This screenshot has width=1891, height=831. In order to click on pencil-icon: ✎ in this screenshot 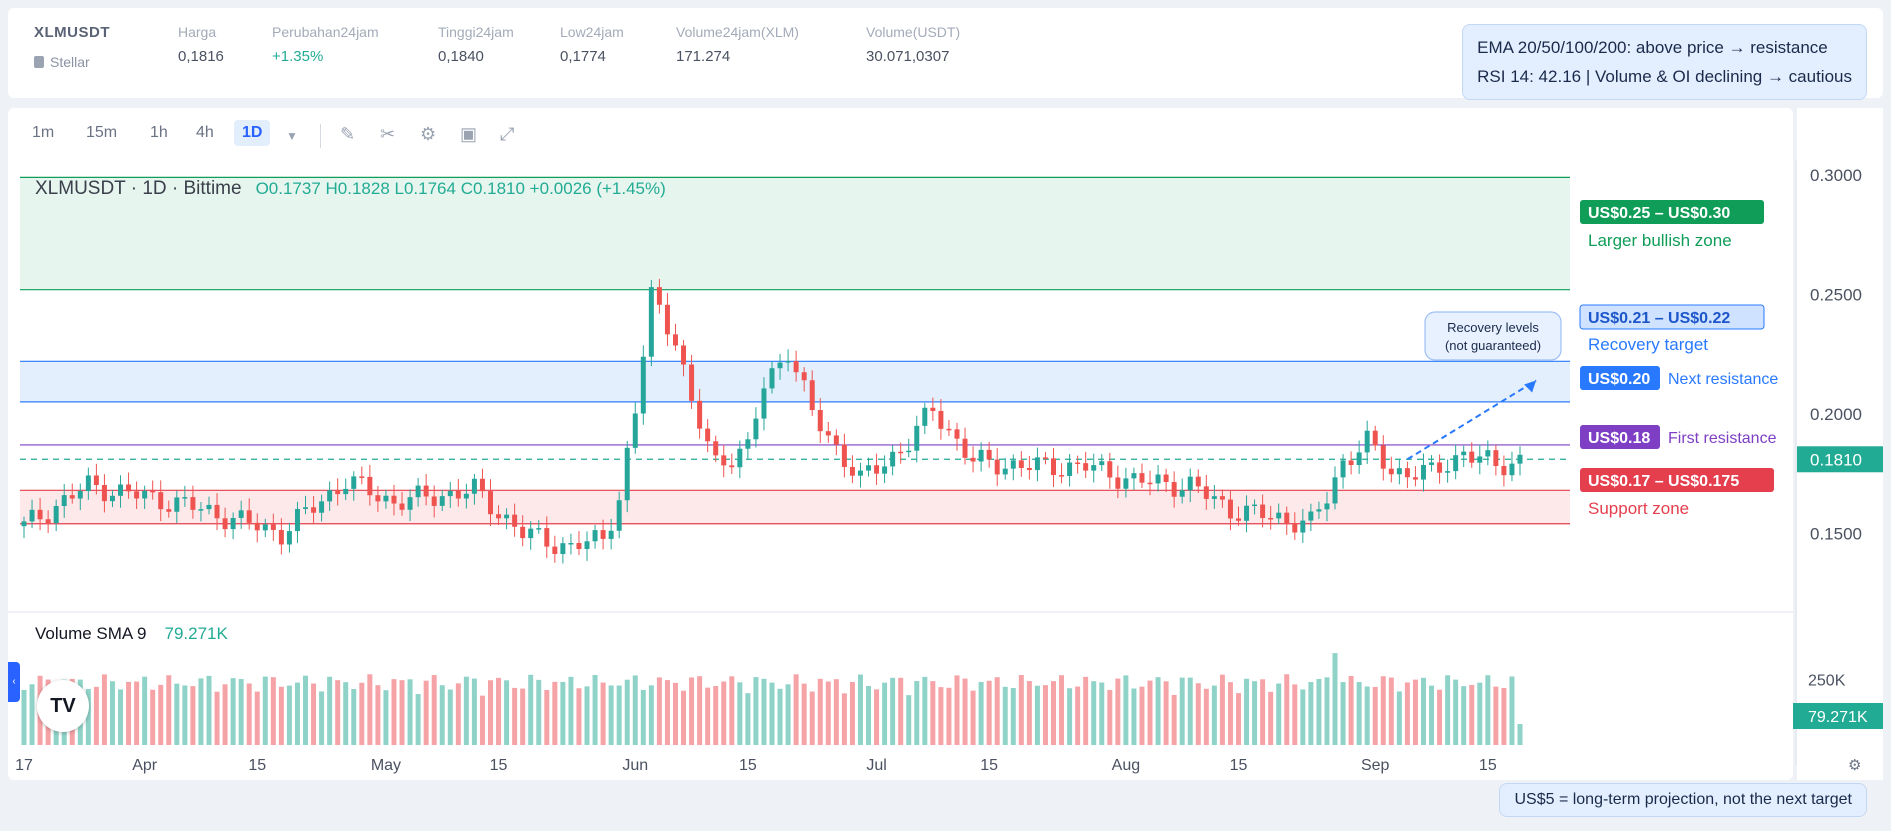, I will do `click(348, 134)`.